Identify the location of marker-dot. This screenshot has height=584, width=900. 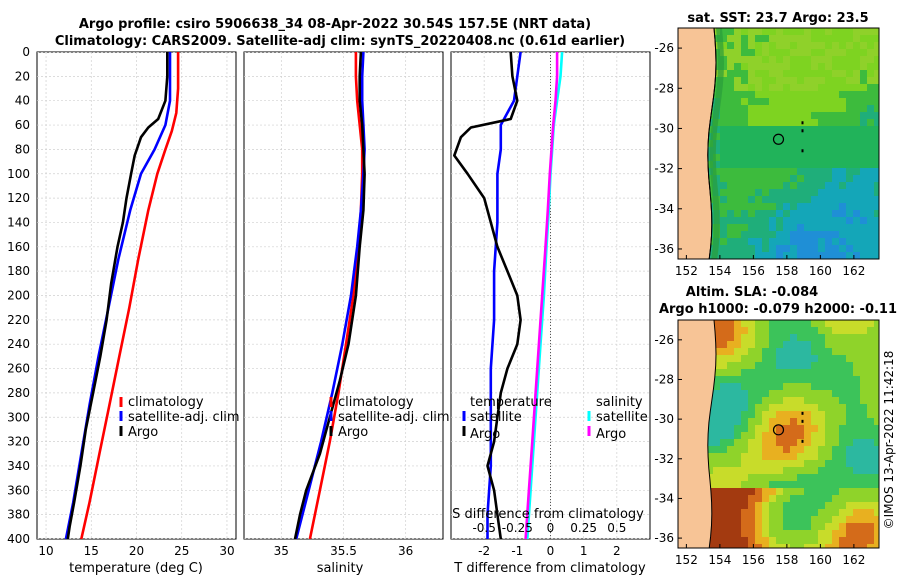
(802, 151).